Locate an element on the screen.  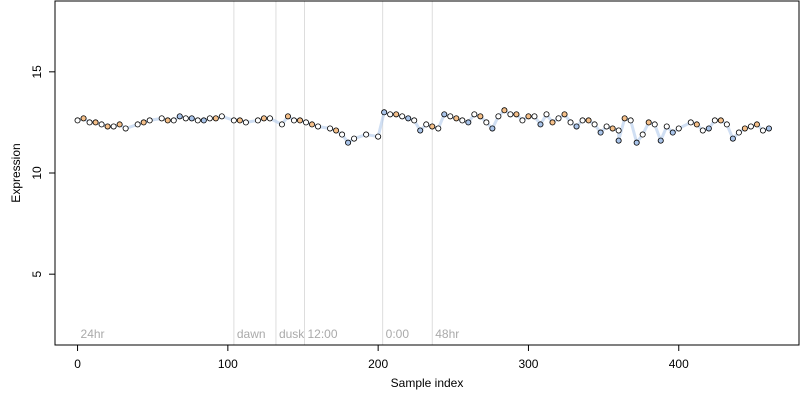
y-axis-title: Expression is located at coordinates (16, 172).